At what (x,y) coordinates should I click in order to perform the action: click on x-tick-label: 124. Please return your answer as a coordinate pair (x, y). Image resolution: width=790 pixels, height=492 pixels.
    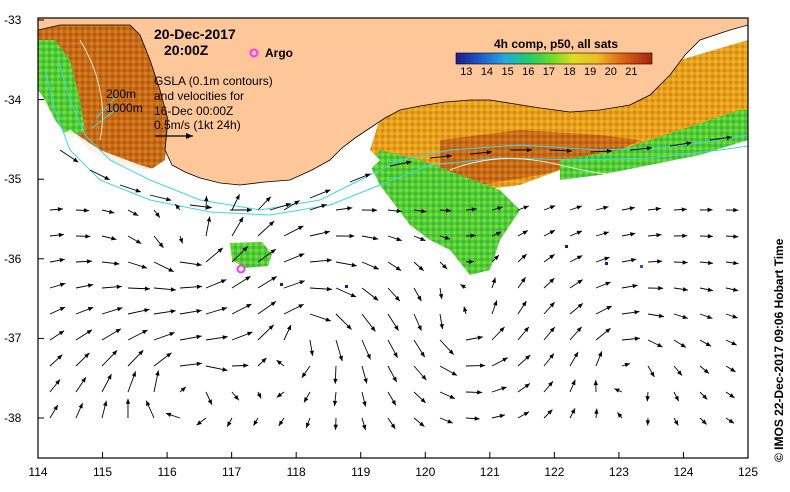
    Looking at the image, I should click on (683, 472).